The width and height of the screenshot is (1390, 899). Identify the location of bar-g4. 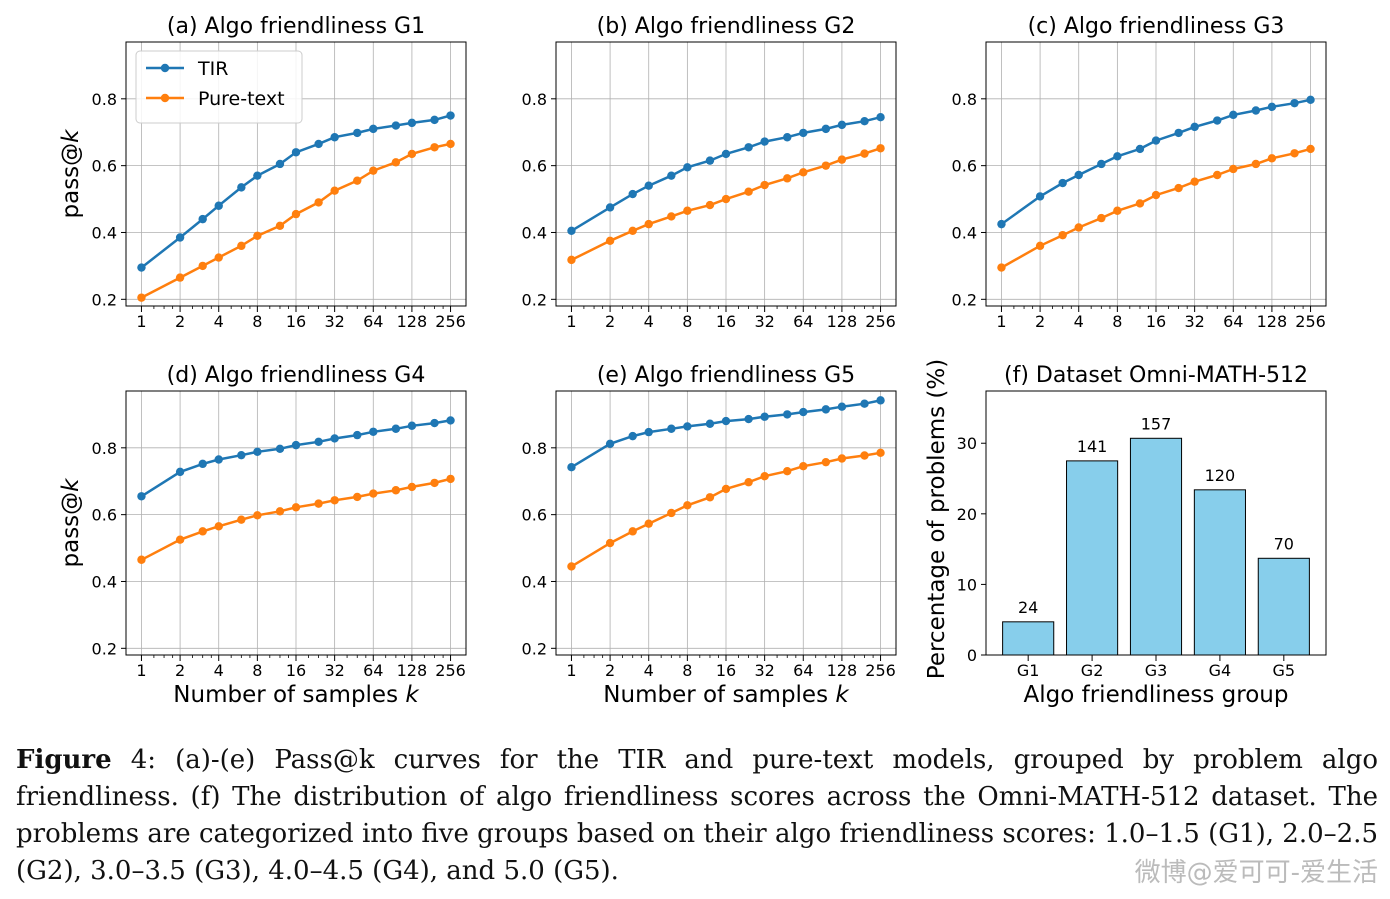
(1219, 572).